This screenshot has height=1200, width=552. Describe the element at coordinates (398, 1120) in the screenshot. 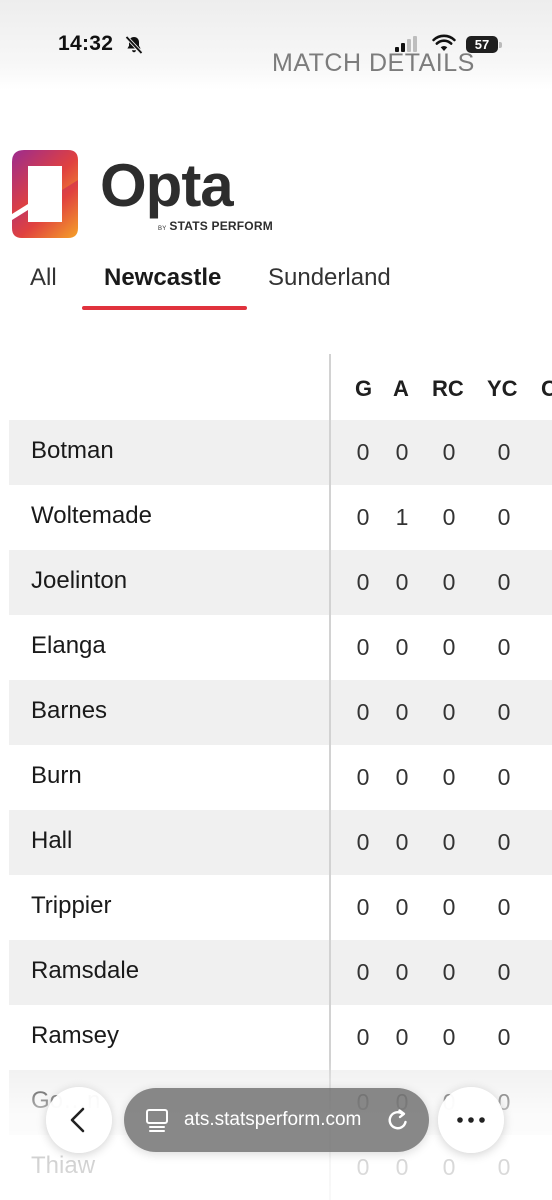

I see `reload-icon` at that location.